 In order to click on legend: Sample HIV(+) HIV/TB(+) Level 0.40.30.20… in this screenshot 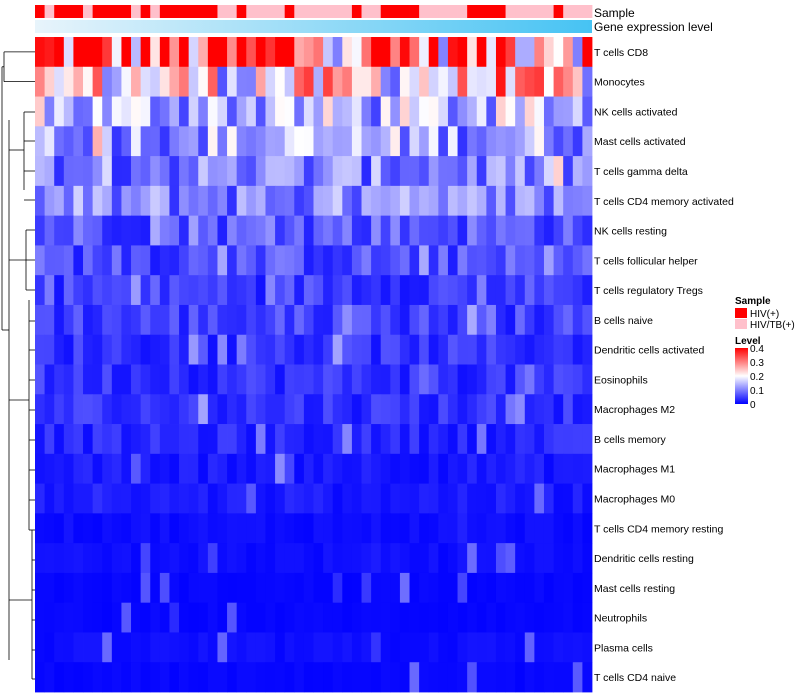, I will do `click(765, 353)`.